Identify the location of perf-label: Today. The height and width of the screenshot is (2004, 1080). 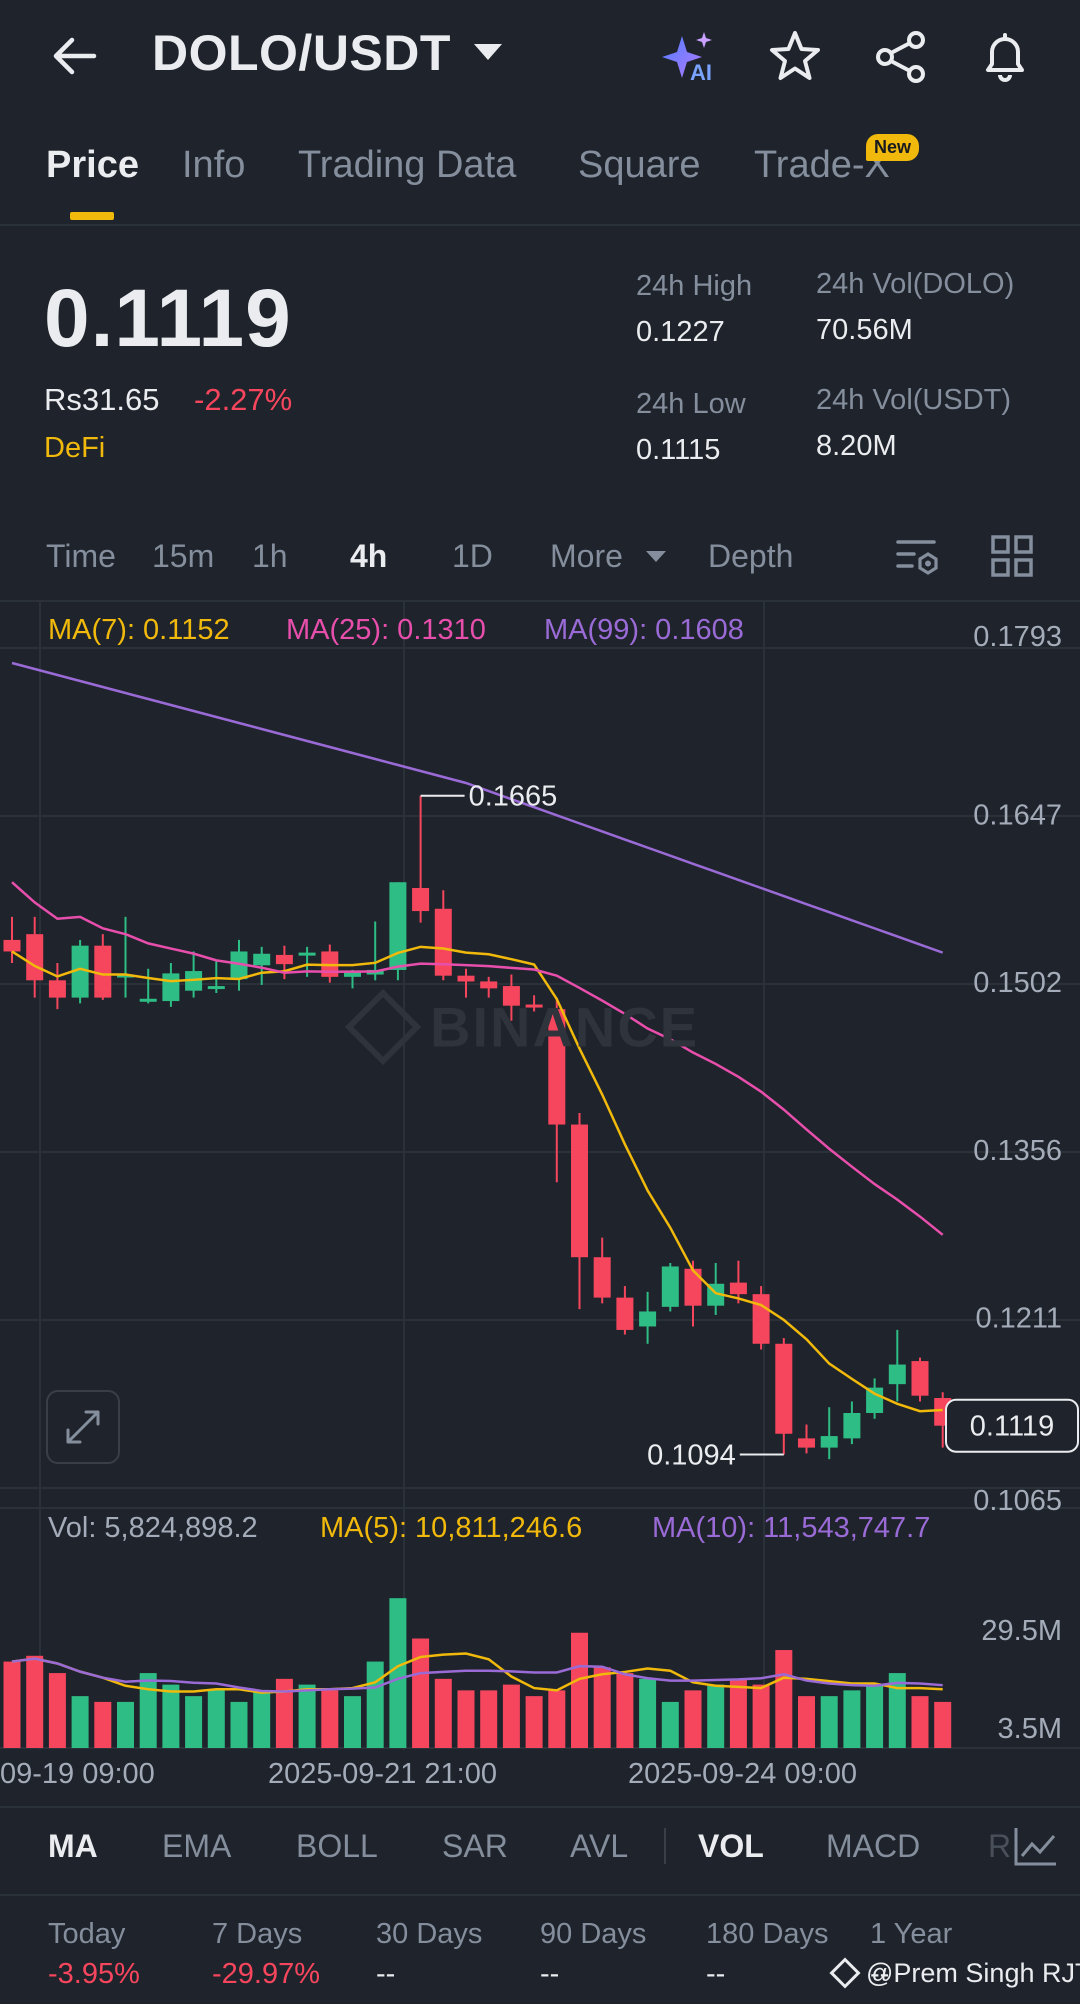
(87, 1934).